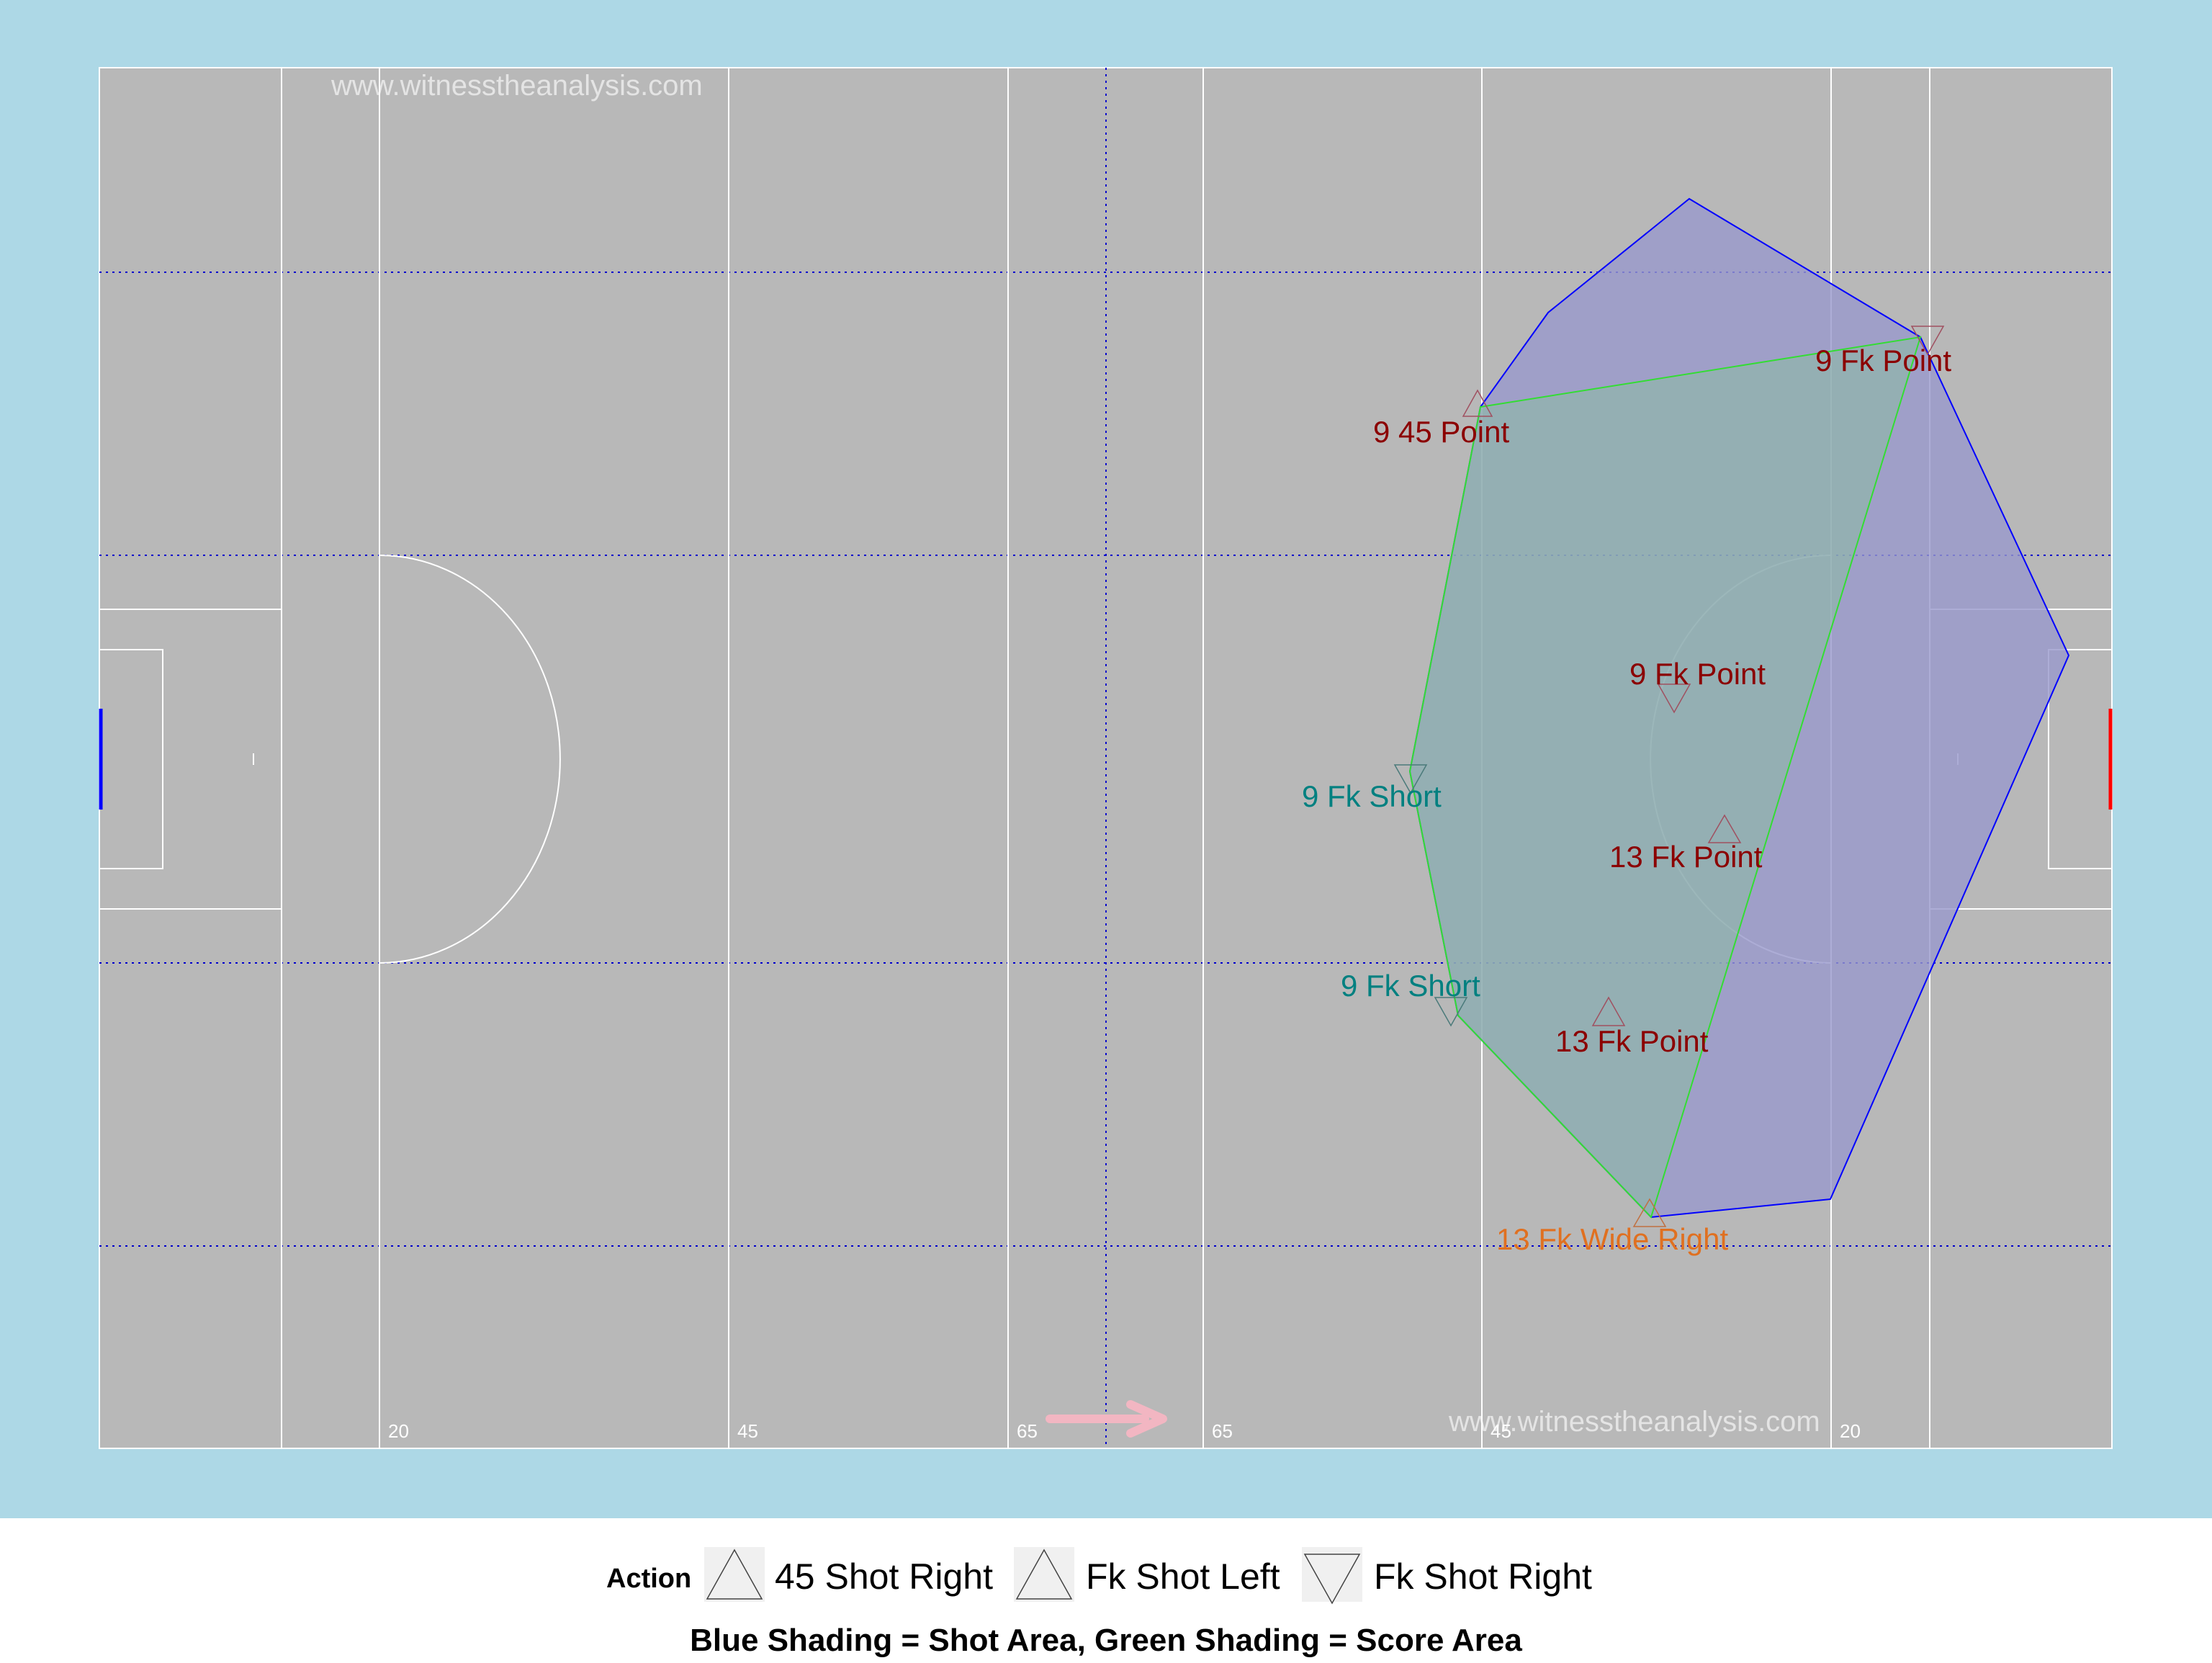 Image resolution: width=2212 pixels, height=1663 pixels. Describe the element at coordinates (470, 760) in the screenshot. I see `arc-left` at that location.